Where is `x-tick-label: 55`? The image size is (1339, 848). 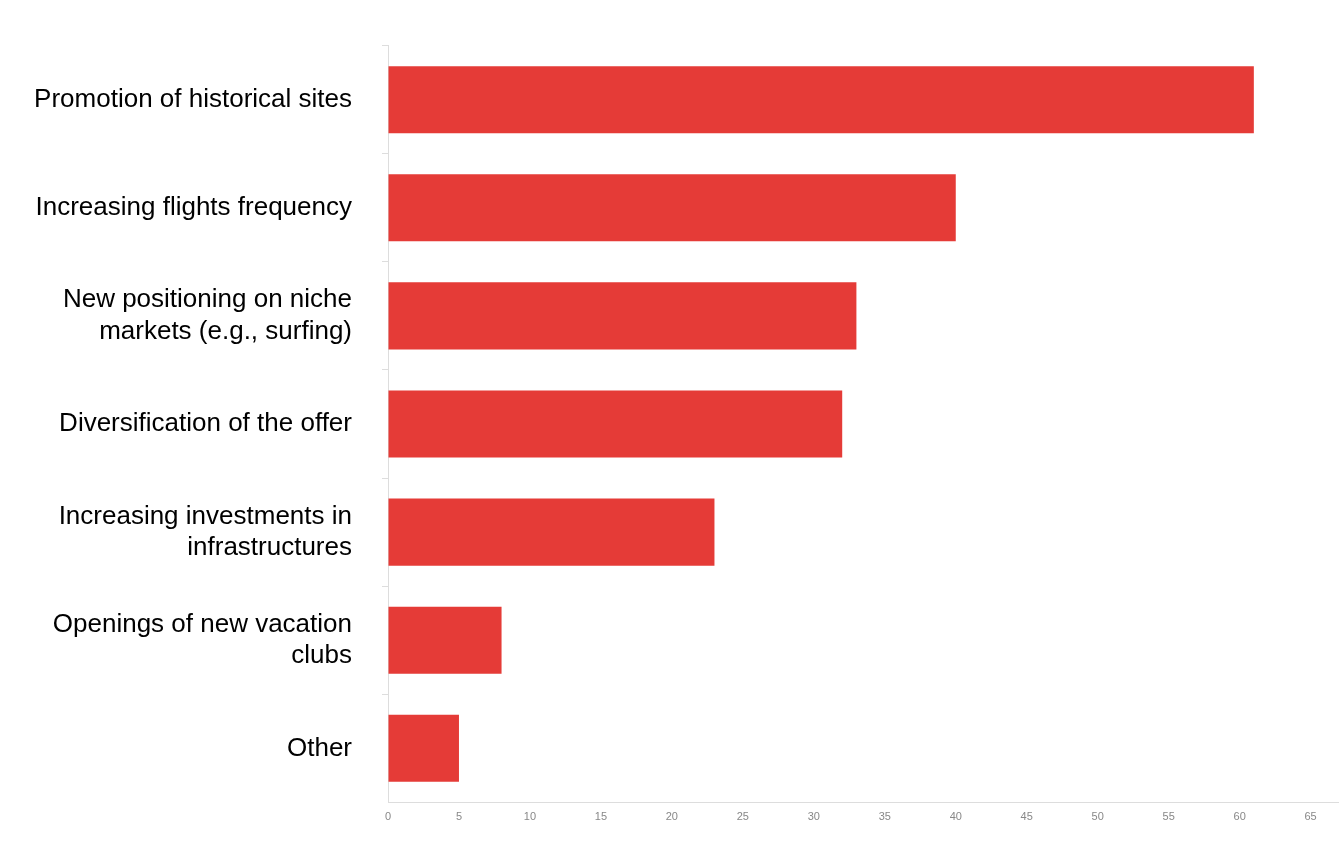 x-tick-label: 55 is located at coordinates (1168, 816).